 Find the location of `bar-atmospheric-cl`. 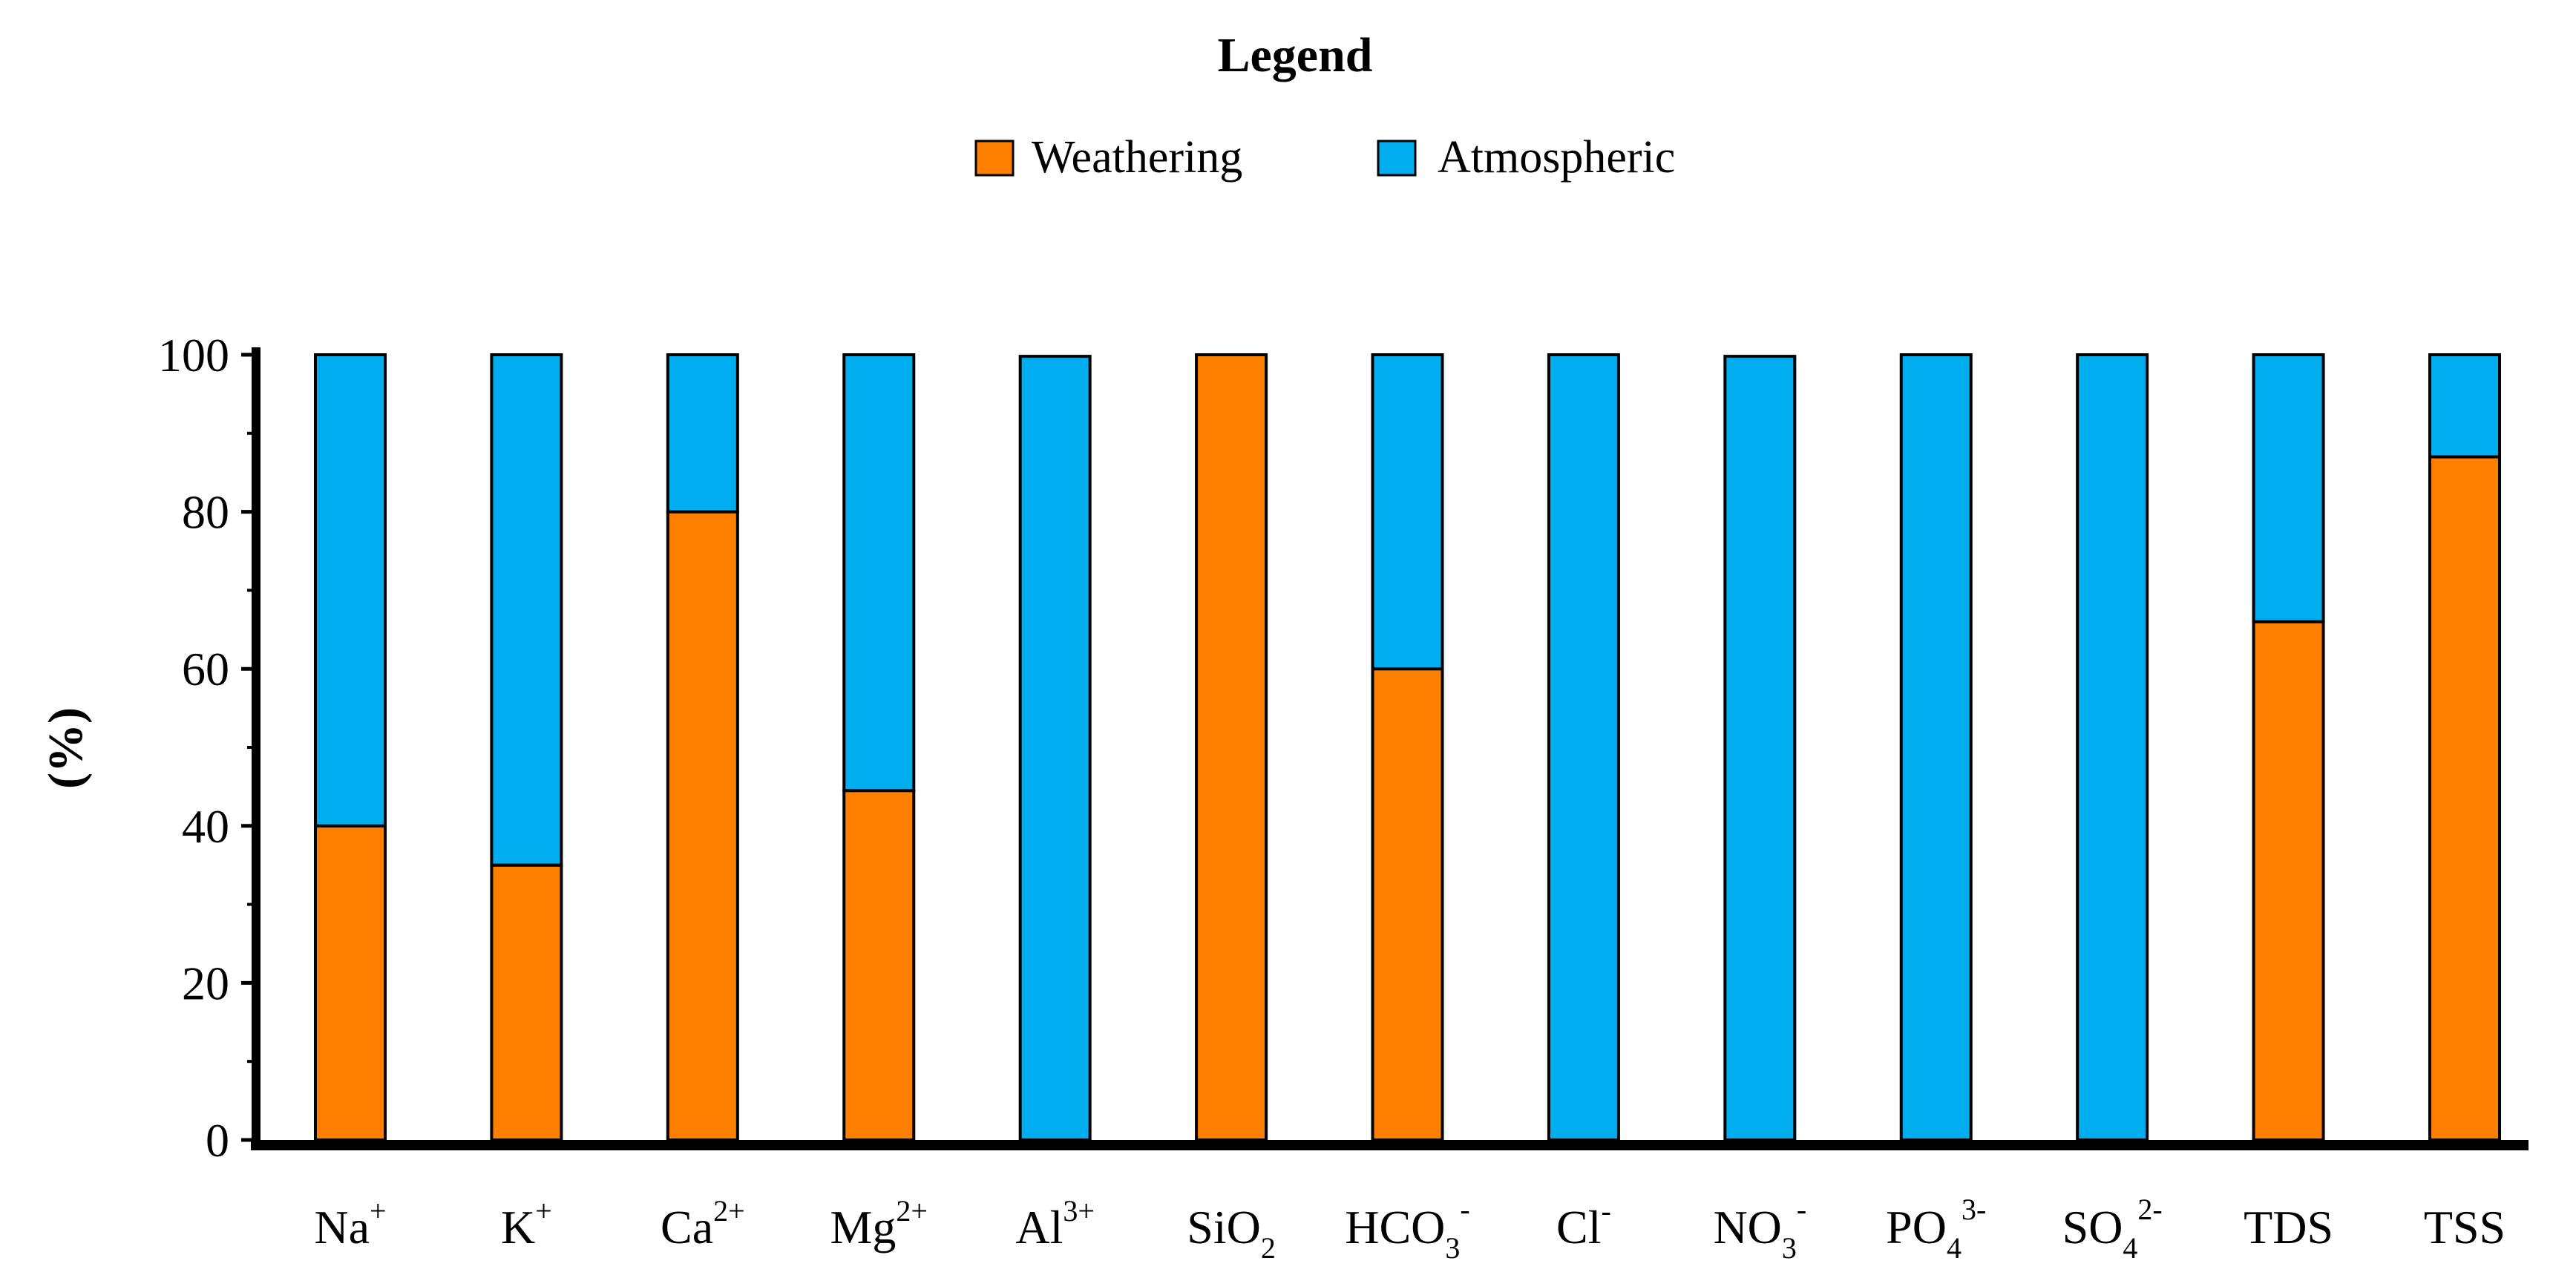

bar-atmospheric-cl is located at coordinates (1583, 747).